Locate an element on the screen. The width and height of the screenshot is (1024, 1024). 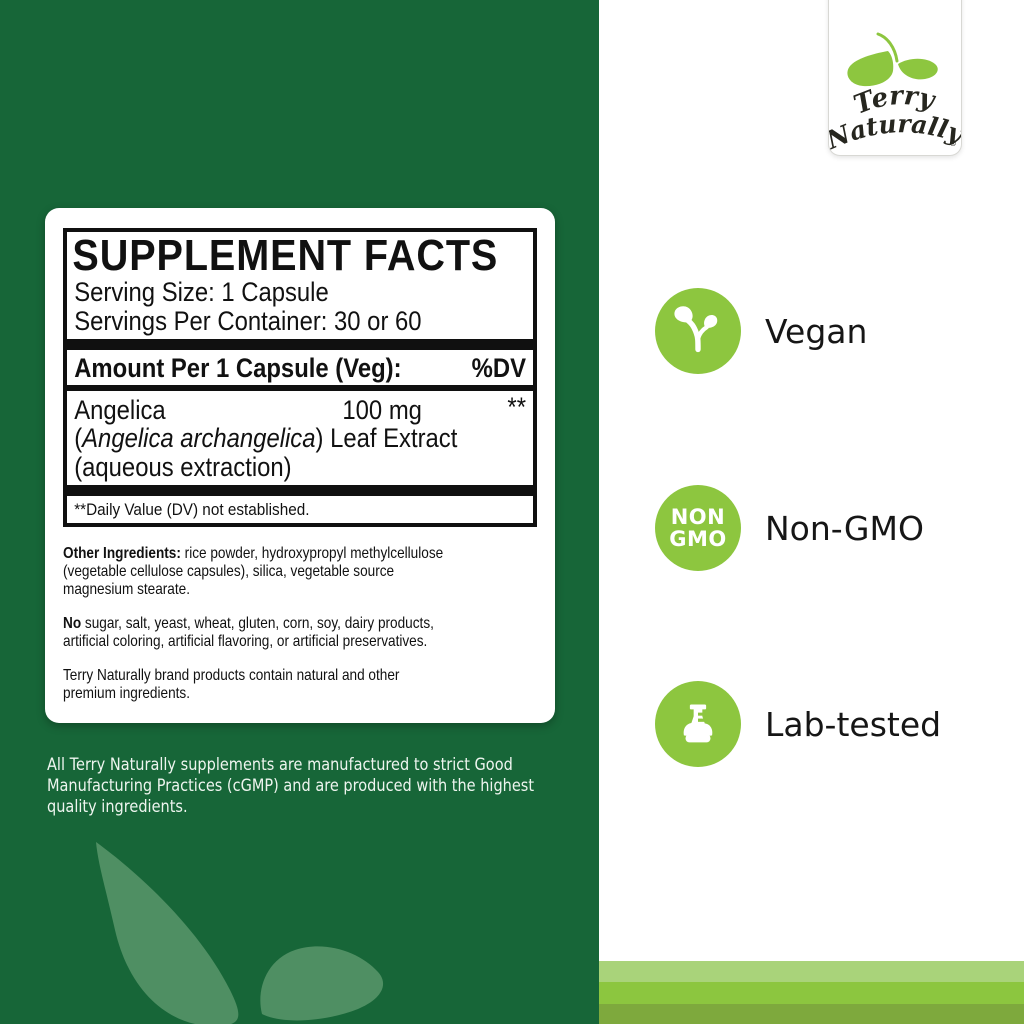
other-ingredients-lead: Other Ingredients: is located at coordinates (122, 553).